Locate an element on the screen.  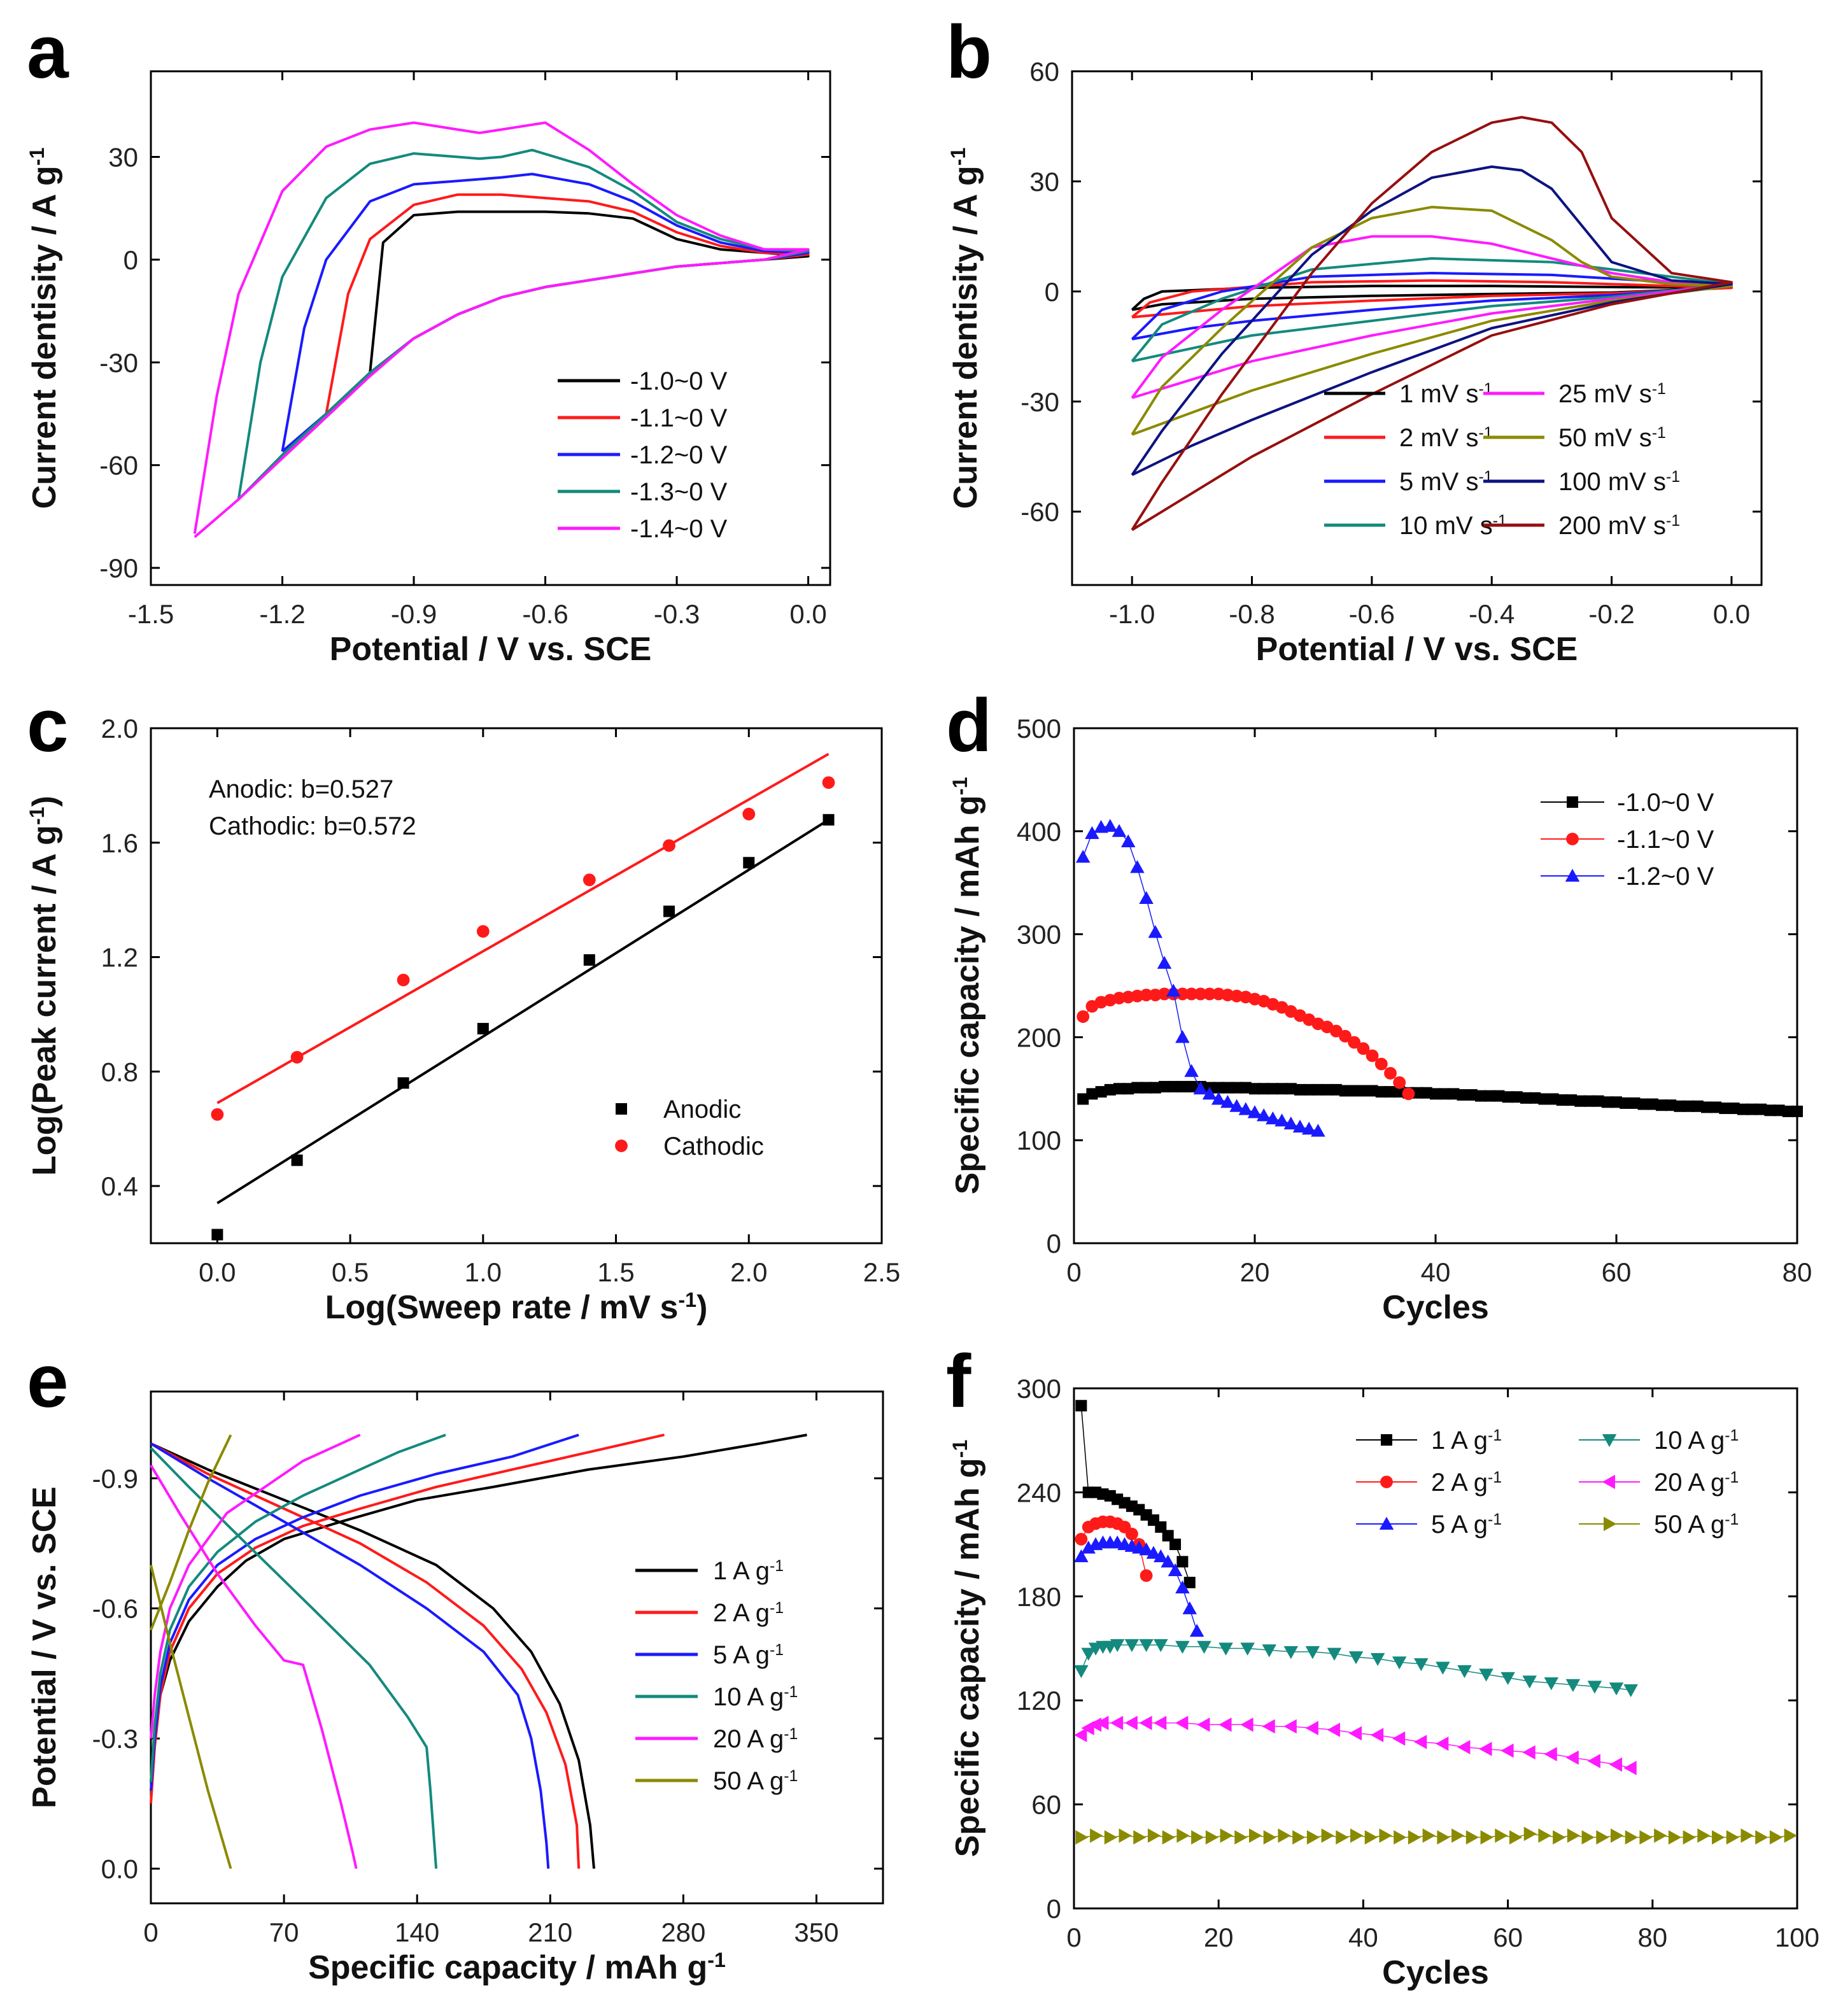
x-tick-label: 350 is located at coordinates (816, 1932).